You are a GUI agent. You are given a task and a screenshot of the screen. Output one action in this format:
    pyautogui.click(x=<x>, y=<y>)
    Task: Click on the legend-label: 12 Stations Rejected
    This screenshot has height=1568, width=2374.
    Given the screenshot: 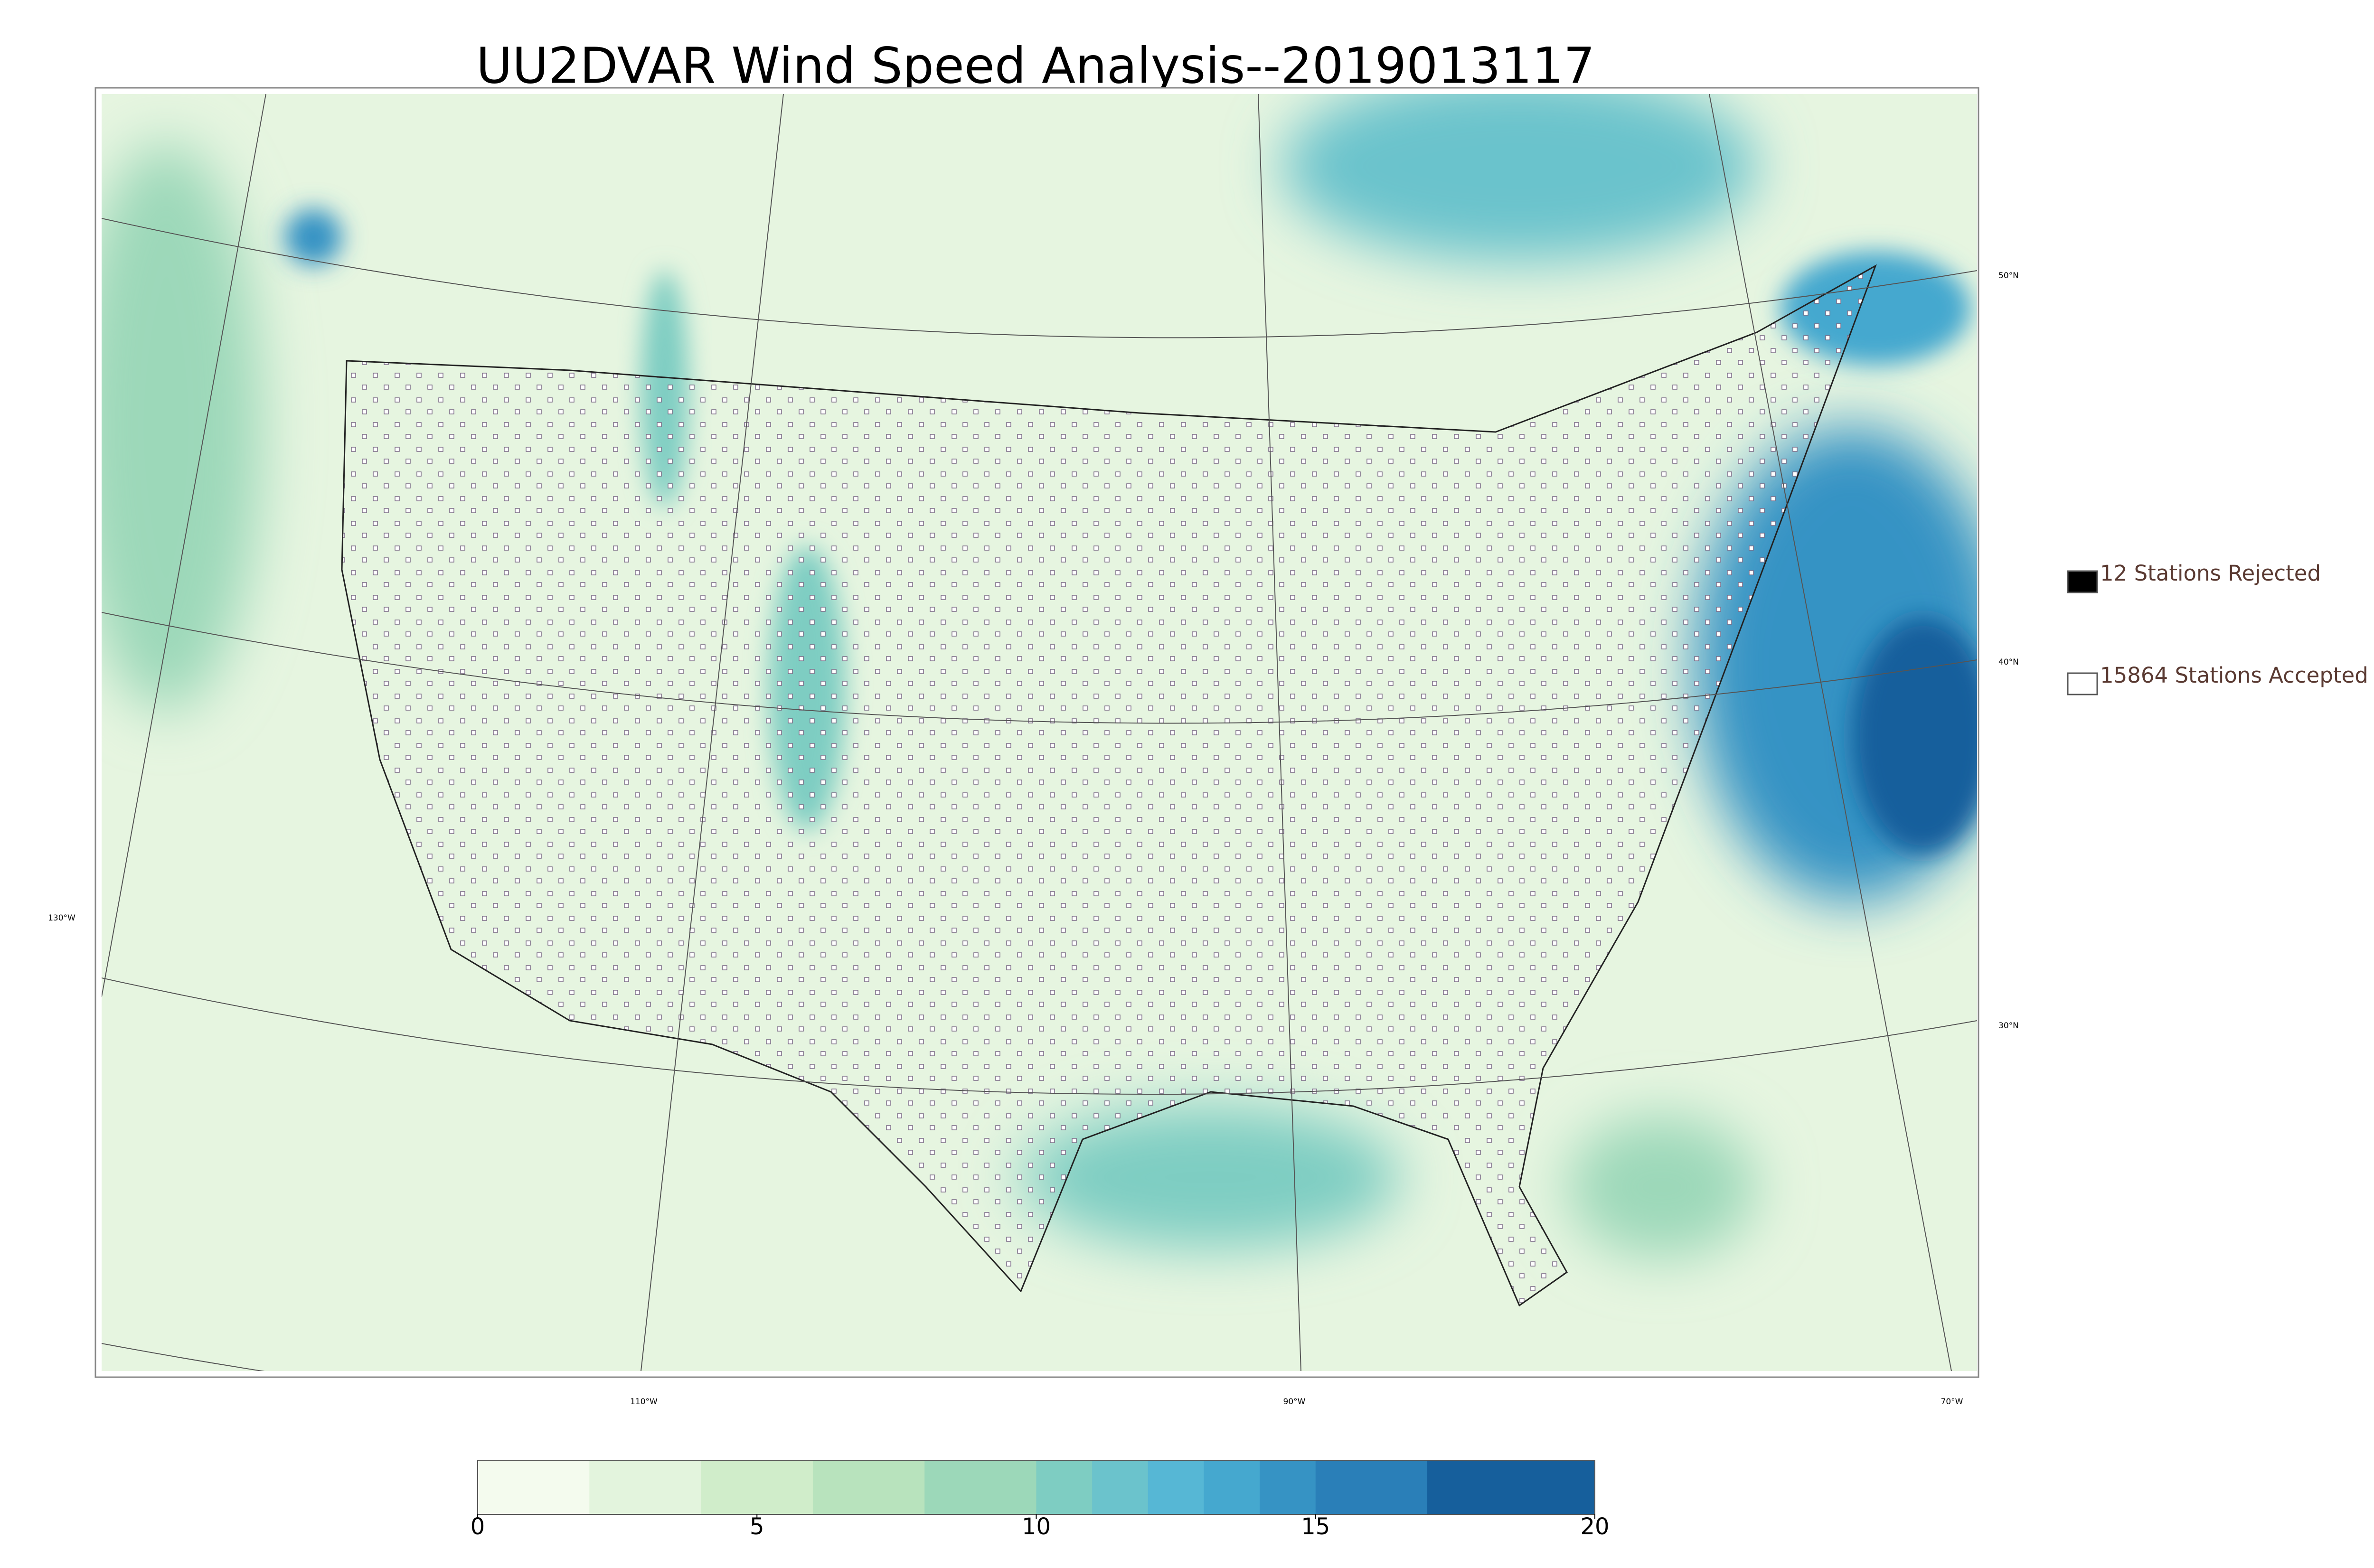 What is the action you would take?
    pyautogui.click(x=2210, y=573)
    